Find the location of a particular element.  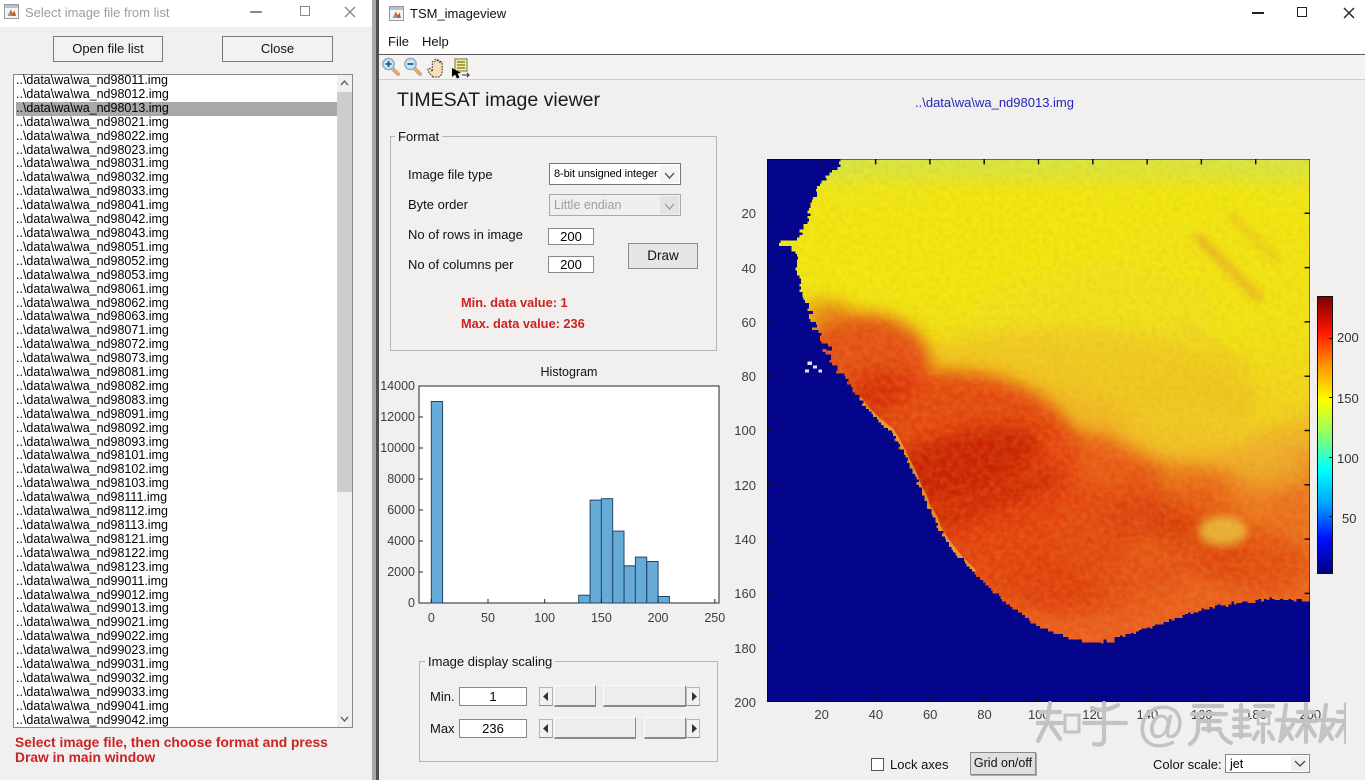

svg-text: 12000 is located at coordinates (397, 417).